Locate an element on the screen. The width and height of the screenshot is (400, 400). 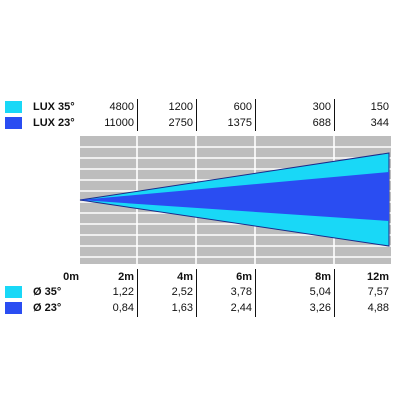
lux-23-label: LUX 23° is located at coordinates (54, 123).